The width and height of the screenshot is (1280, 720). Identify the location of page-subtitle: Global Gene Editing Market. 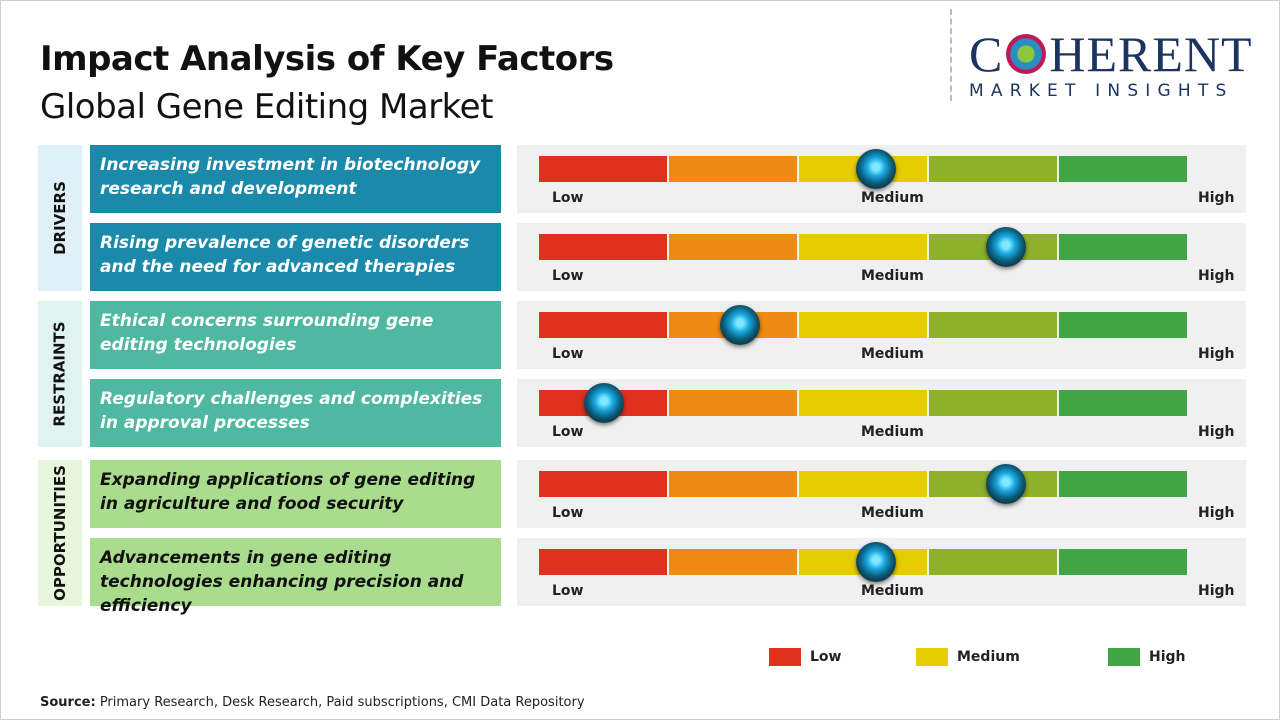
(266, 107).